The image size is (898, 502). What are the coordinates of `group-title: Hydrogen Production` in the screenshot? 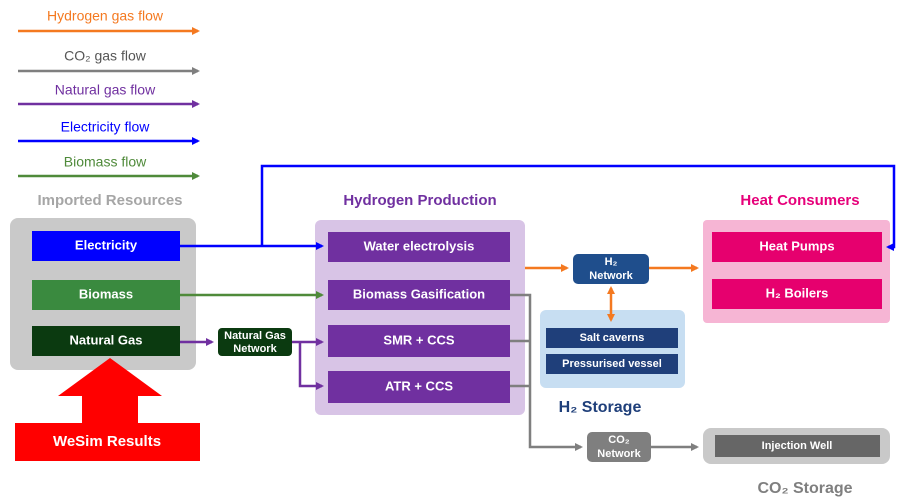 It's located at (419, 200).